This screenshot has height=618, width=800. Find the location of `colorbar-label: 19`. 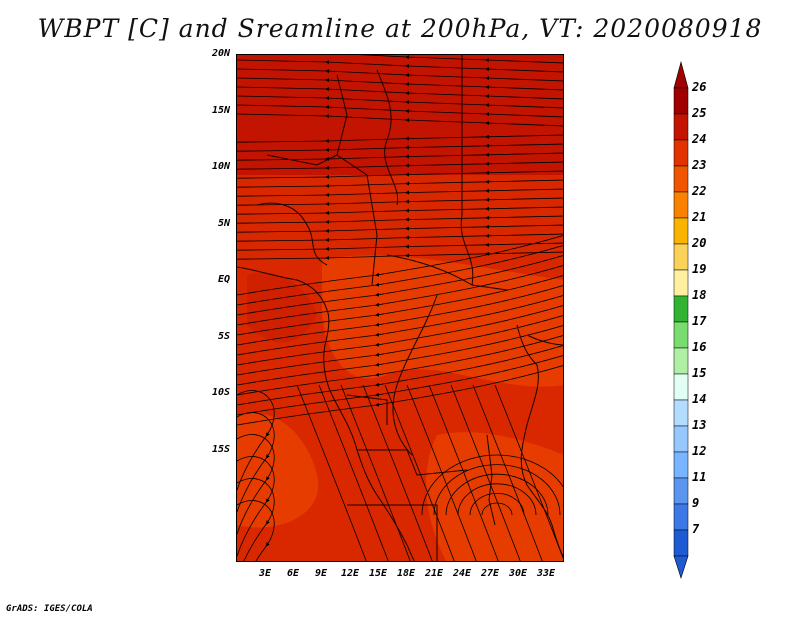

colorbar-label: 19 is located at coordinates (699, 269).